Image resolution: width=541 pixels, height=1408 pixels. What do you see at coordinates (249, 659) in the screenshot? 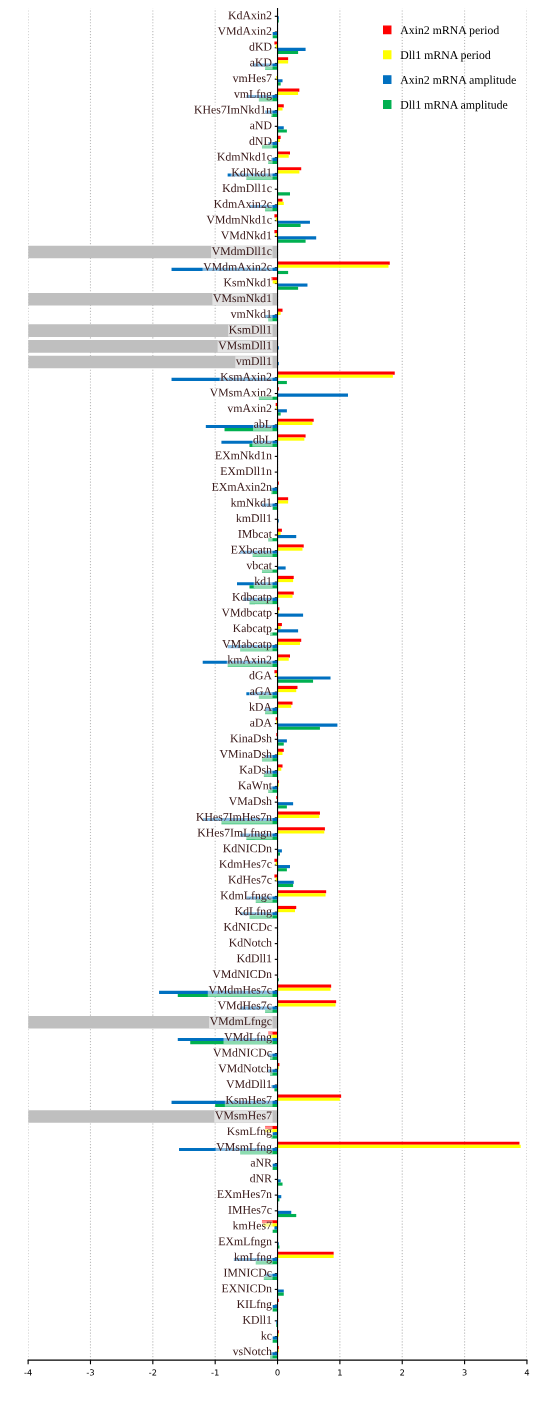
I see `y-tick-label: kmAxin2` at bounding box center [249, 659].